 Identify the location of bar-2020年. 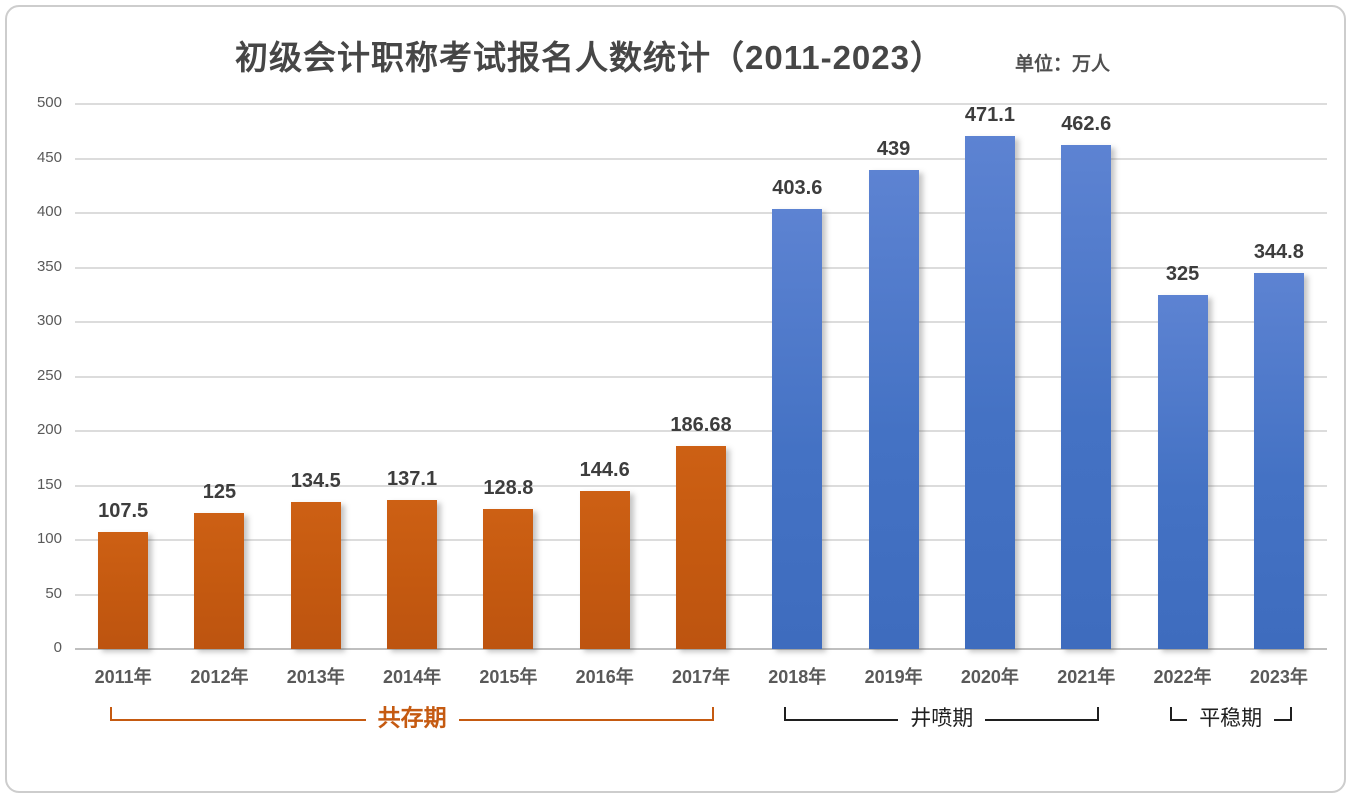
(989, 392).